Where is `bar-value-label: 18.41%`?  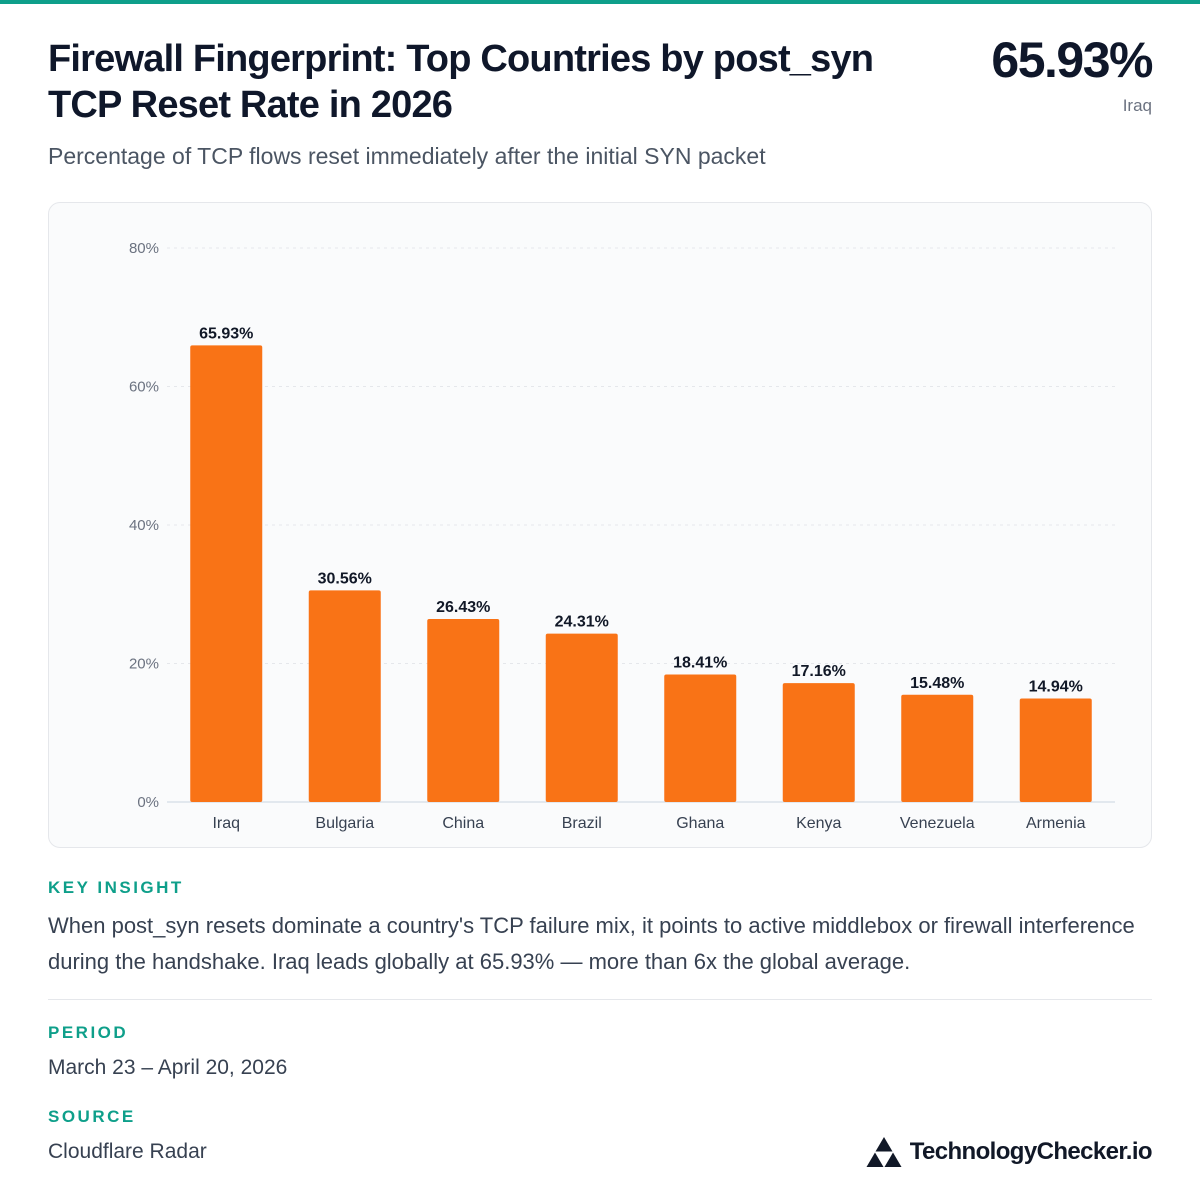
bar-value-label: 18.41% is located at coordinates (700, 663).